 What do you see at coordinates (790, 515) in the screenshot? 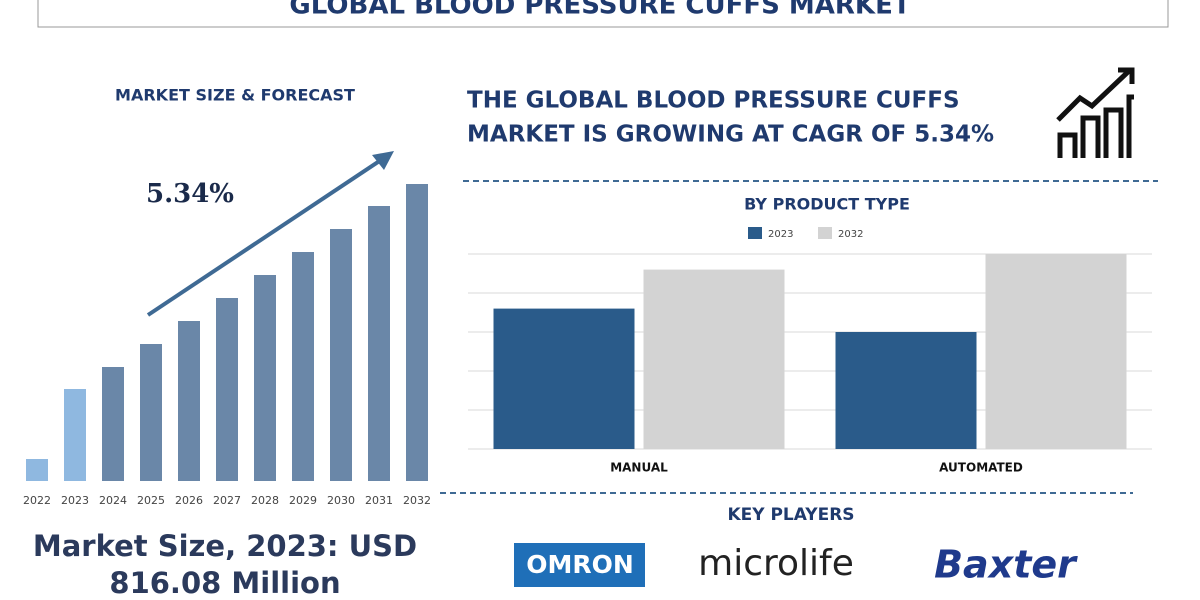
I see `section-title: KEY PLAYERS` at bounding box center [790, 515].